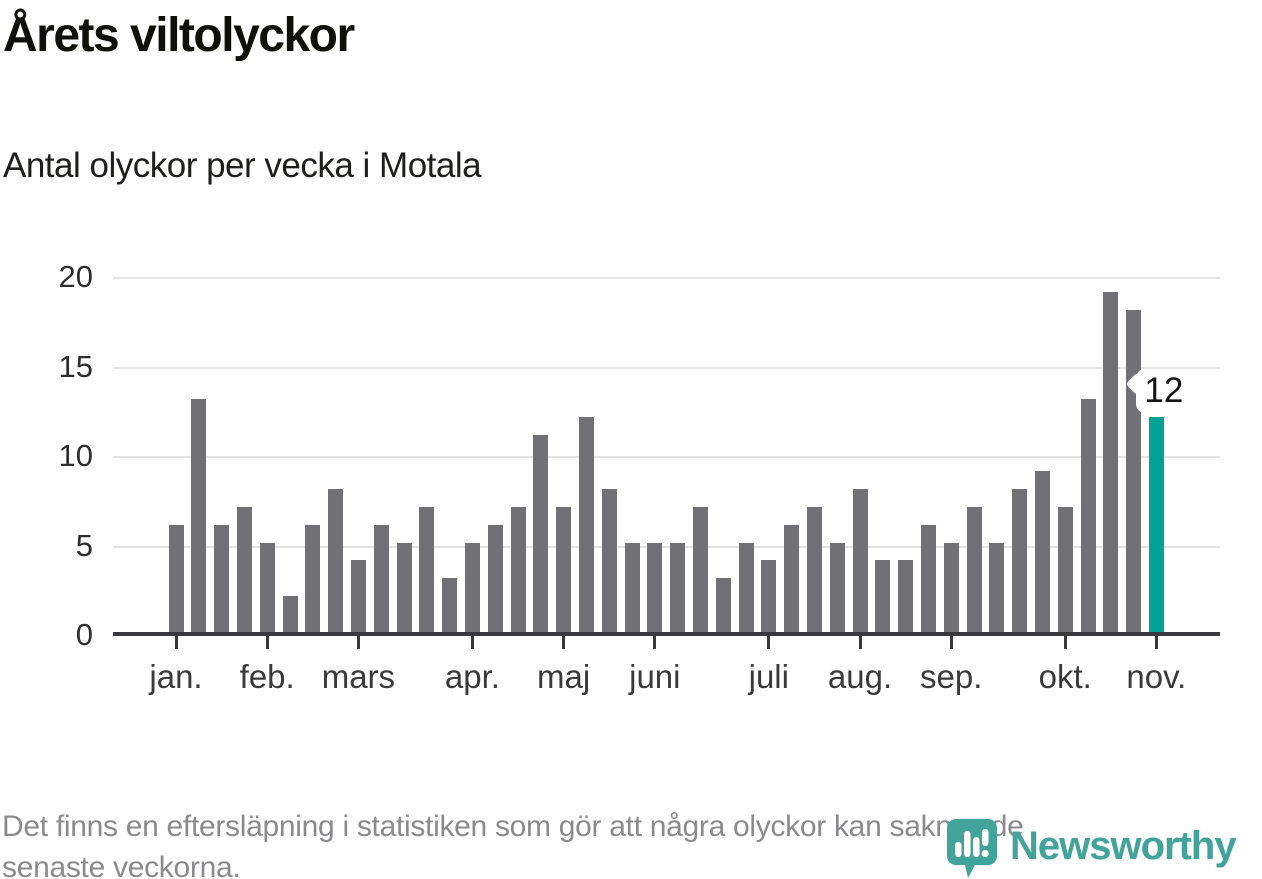  What do you see at coordinates (472, 642) in the screenshot?
I see `x-tick-apr` at bounding box center [472, 642].